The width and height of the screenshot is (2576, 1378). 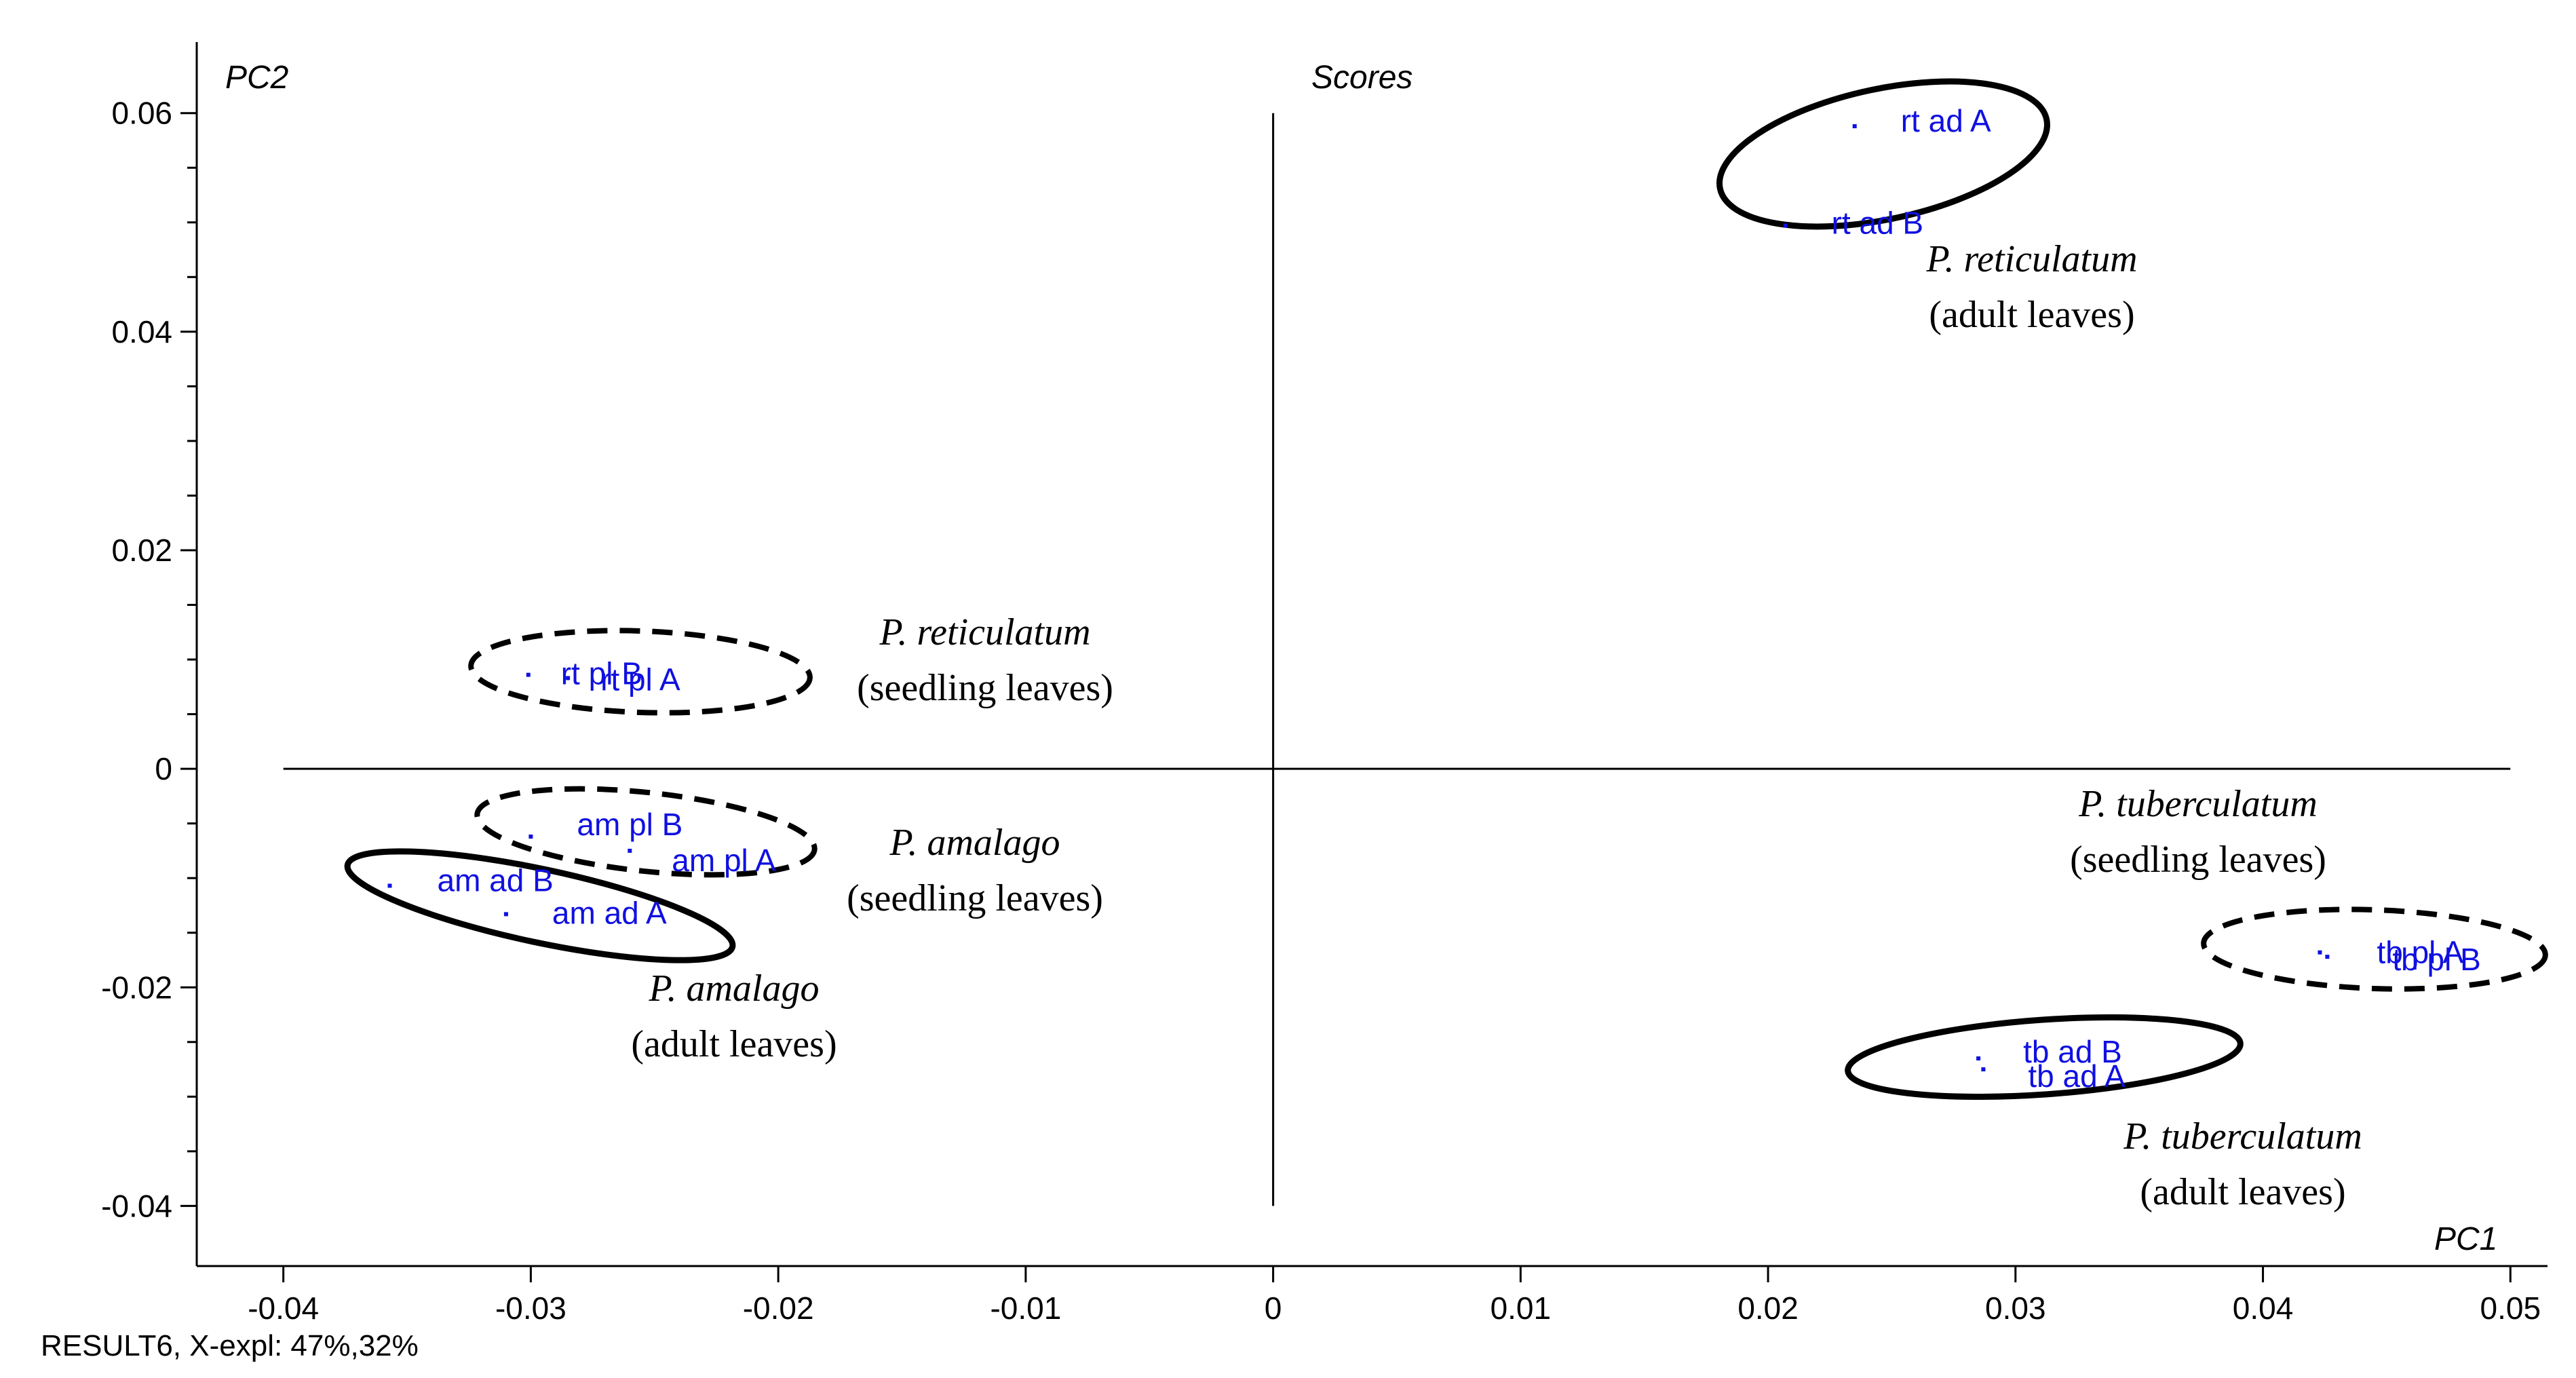 I want to click on x-tick-label: -0.02, so click(x=778, y=1308).